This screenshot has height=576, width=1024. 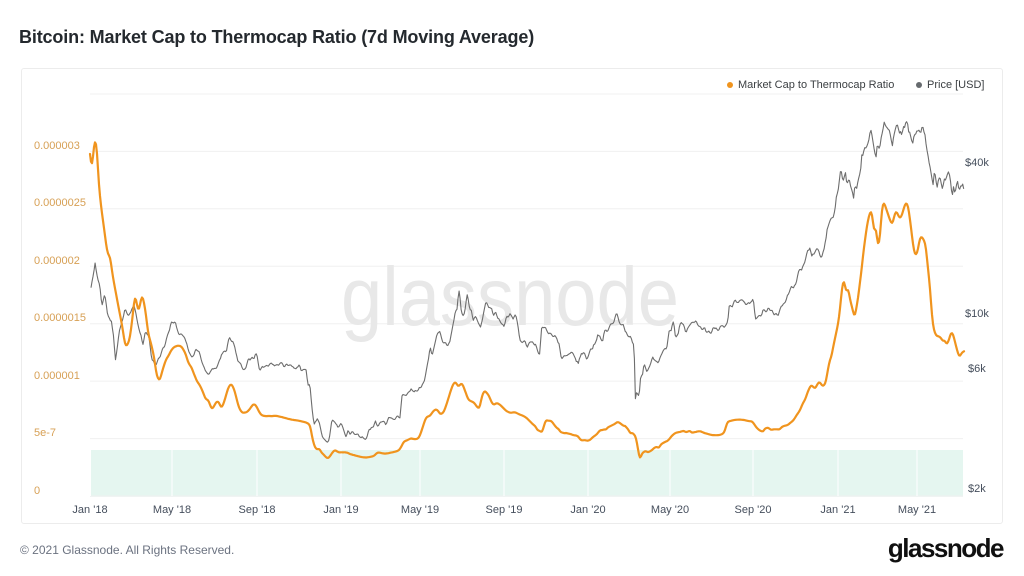 What do you see at coordinates (510, 296) in the screenshot?
I see `svg-text: glassnode` at bounding box center [510, 296].